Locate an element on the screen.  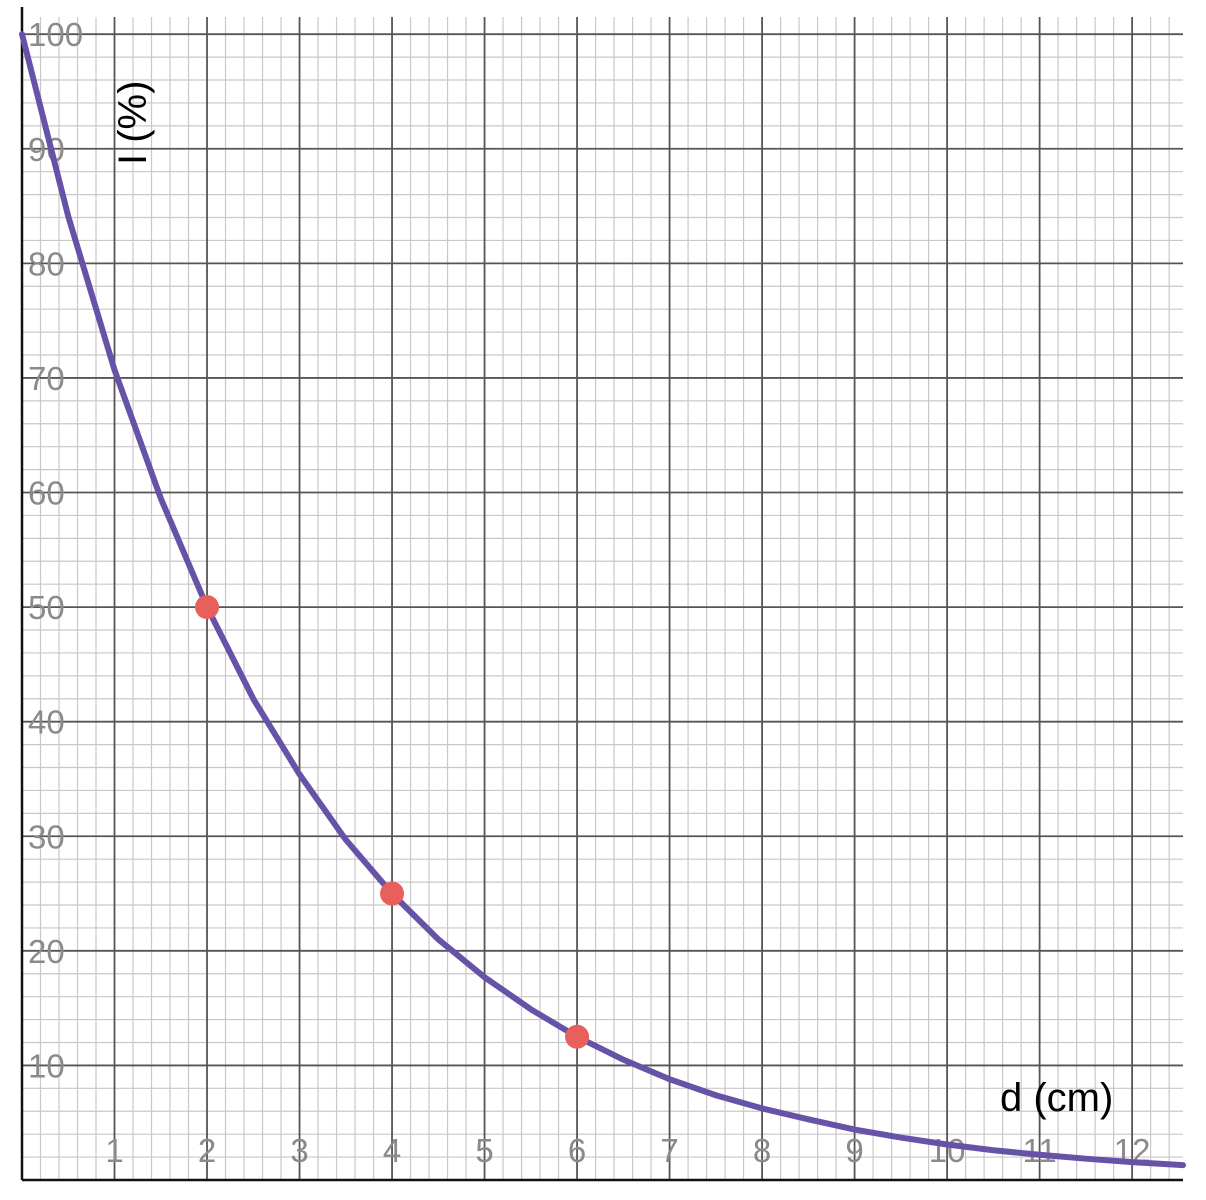
x-tick-label: 10 is located at coordinates (947, 1150).